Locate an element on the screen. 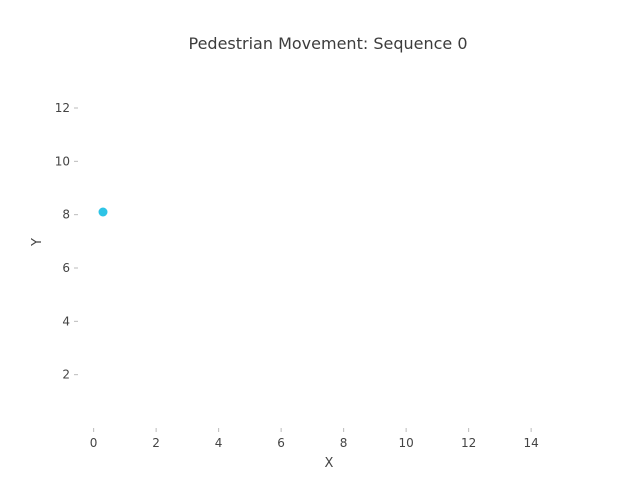 This screenshot has height=484, width=640. data-points is located at coordinates (103, 212).